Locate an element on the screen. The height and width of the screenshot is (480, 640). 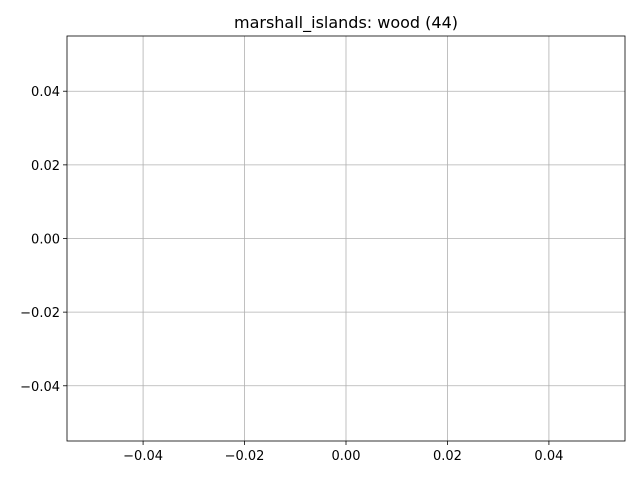
x-tick-label: −0.04 is located at coordinates (143, 456).